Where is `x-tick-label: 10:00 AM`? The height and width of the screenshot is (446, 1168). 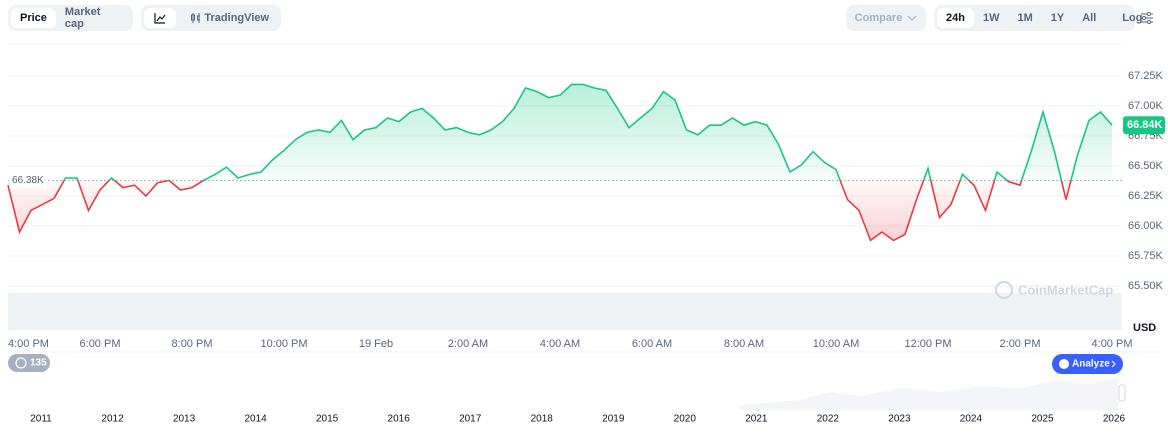 x-tick-label: 10:00 AM is located at coordinates (836, 344).